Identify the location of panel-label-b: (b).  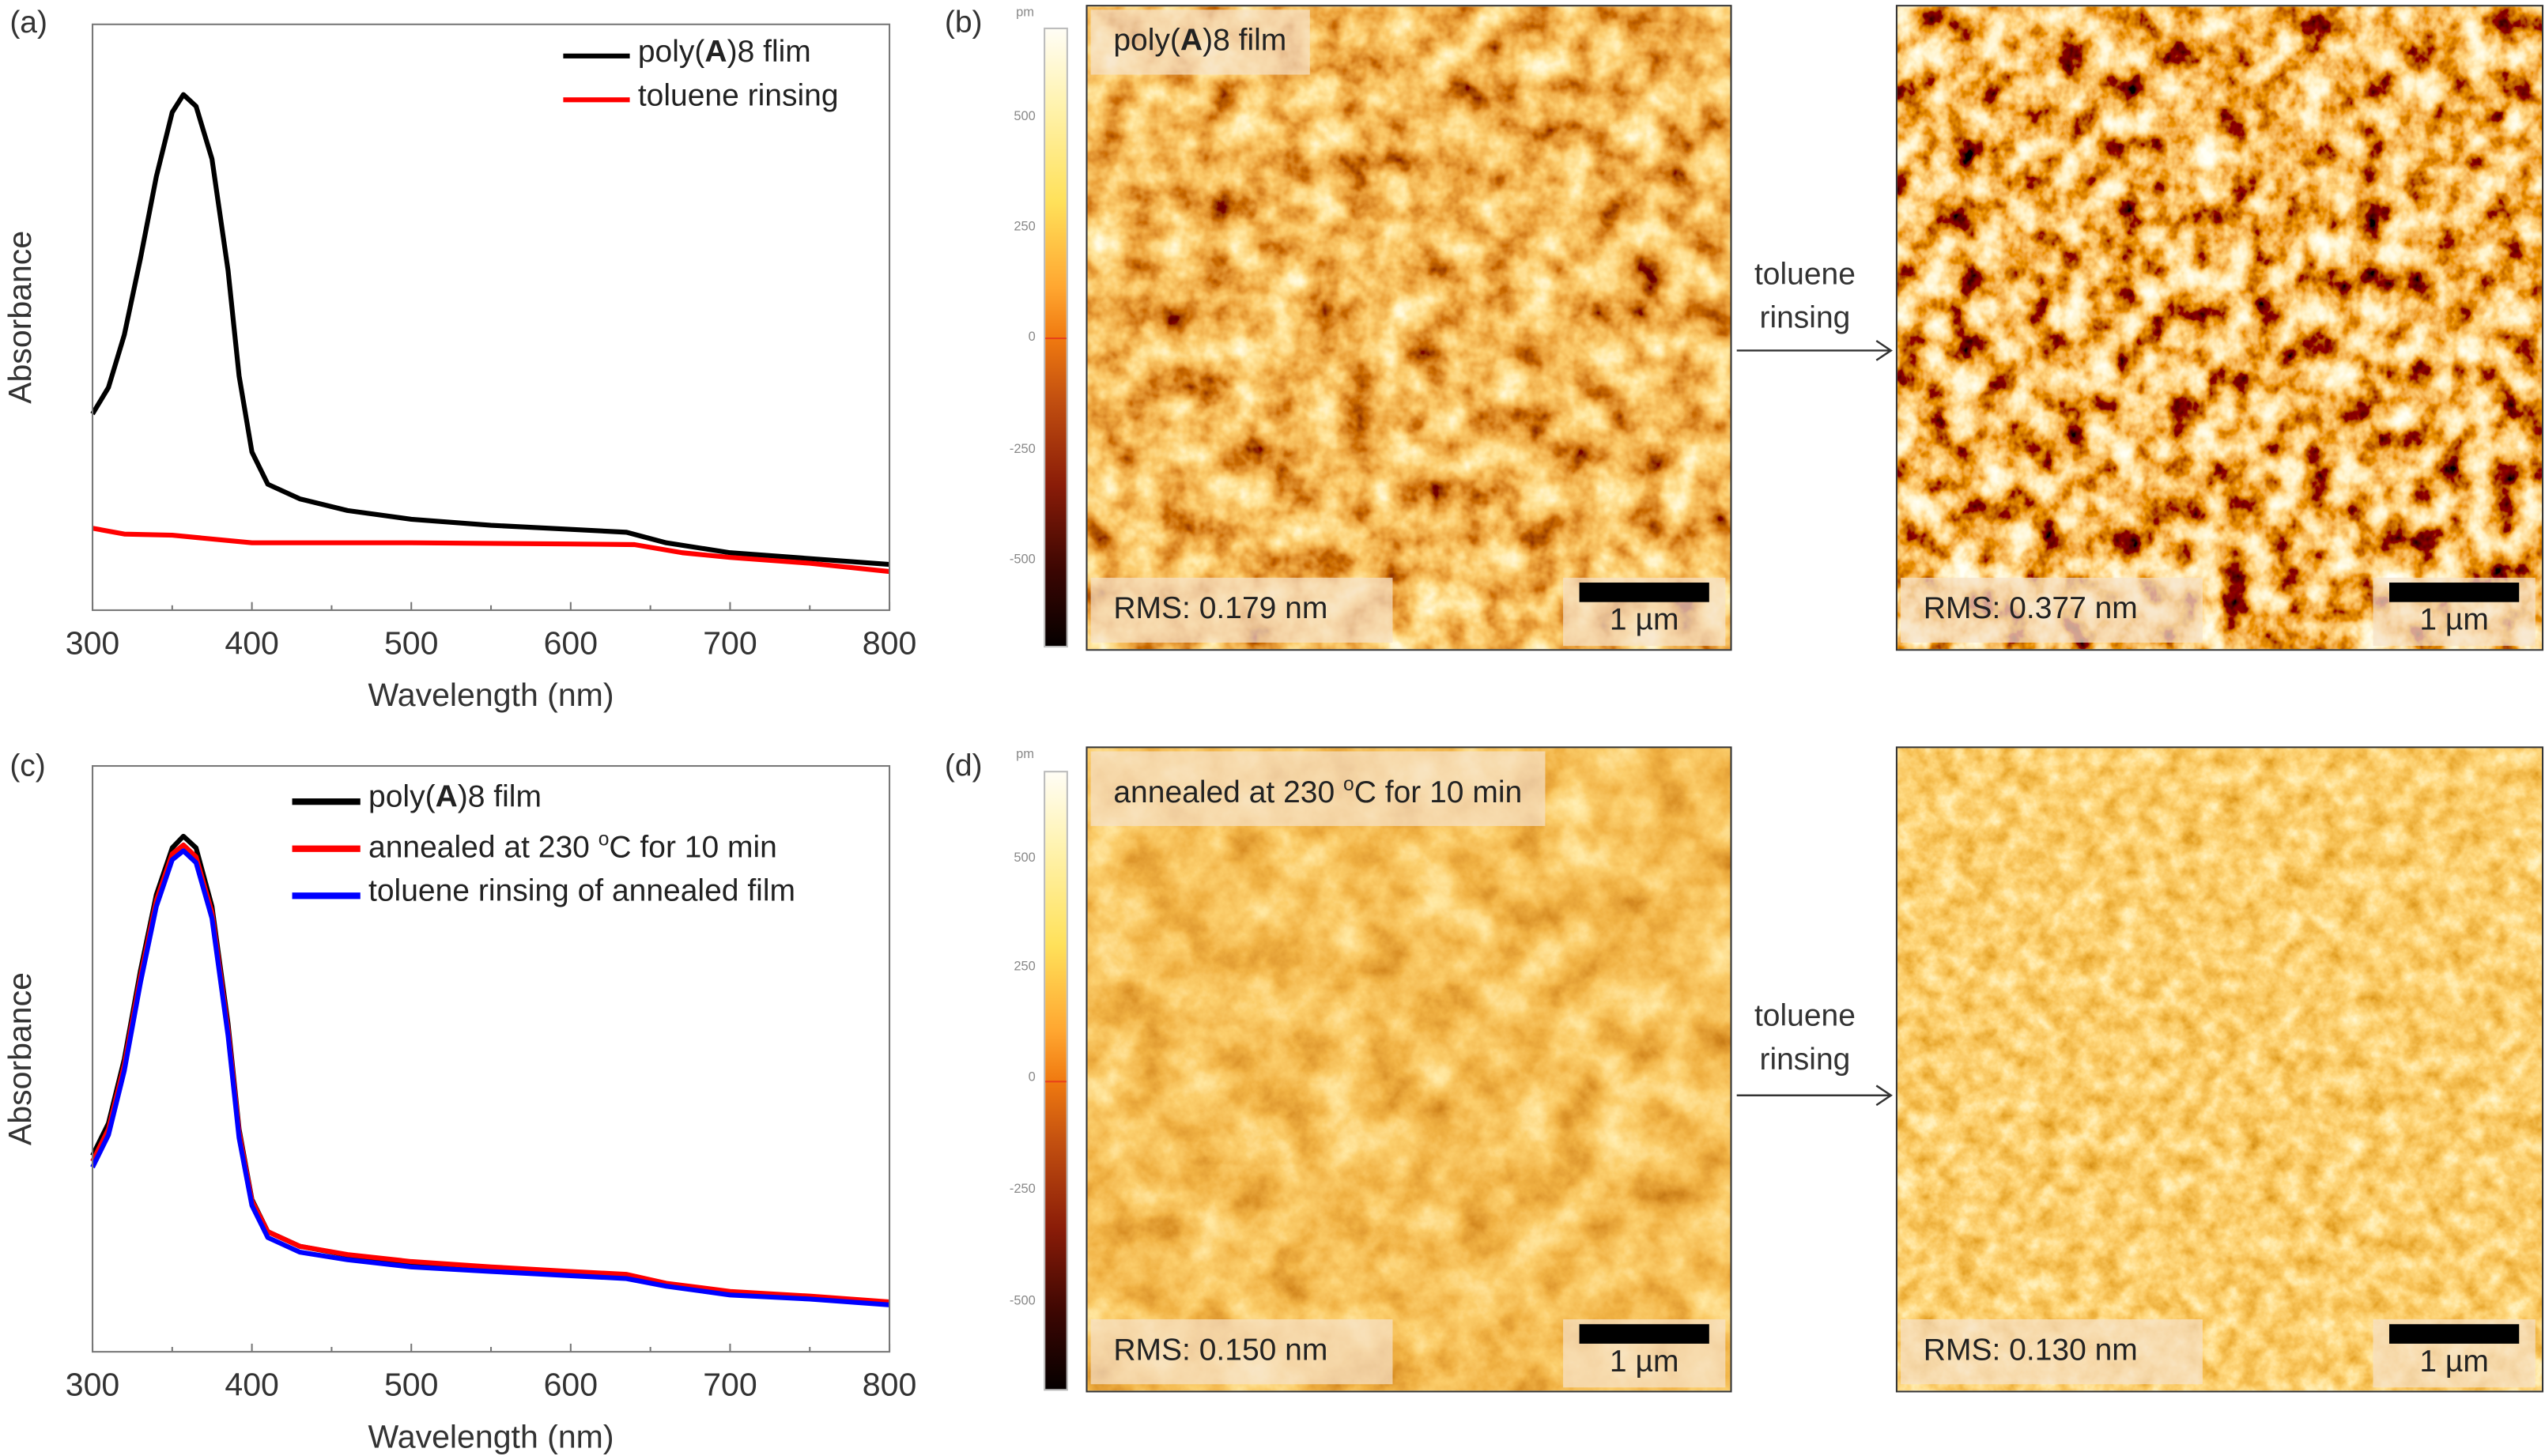
(963, 23).